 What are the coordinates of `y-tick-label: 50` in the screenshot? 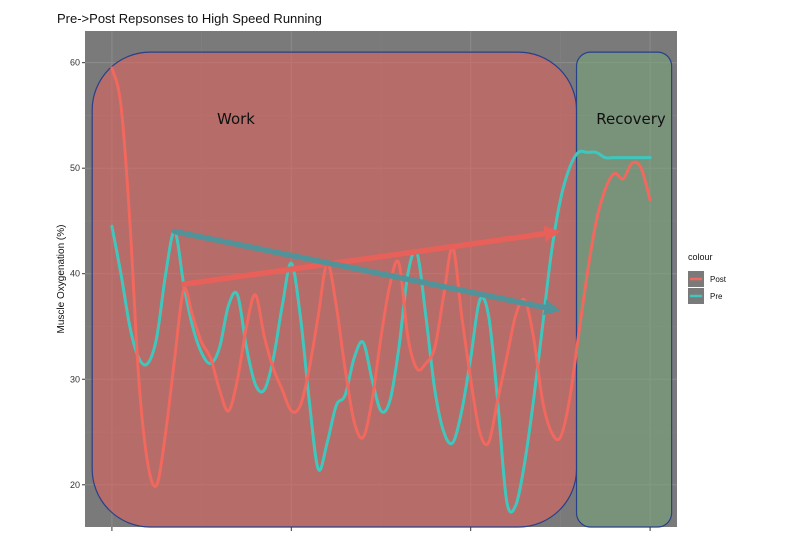 It's located at (75, 168).